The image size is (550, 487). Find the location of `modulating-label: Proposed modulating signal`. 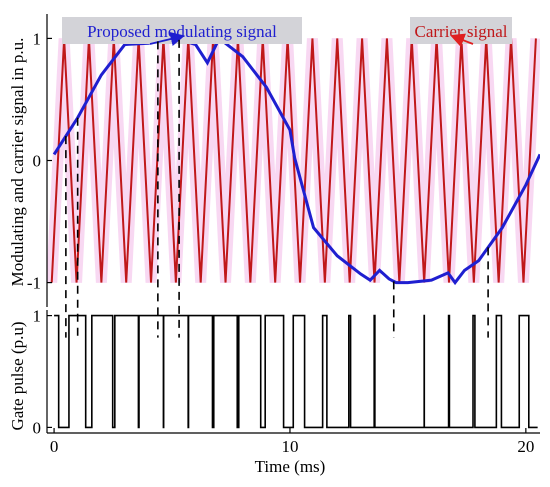

modulating-label: Proposed modulating signal is located at coordinates (182, 31).